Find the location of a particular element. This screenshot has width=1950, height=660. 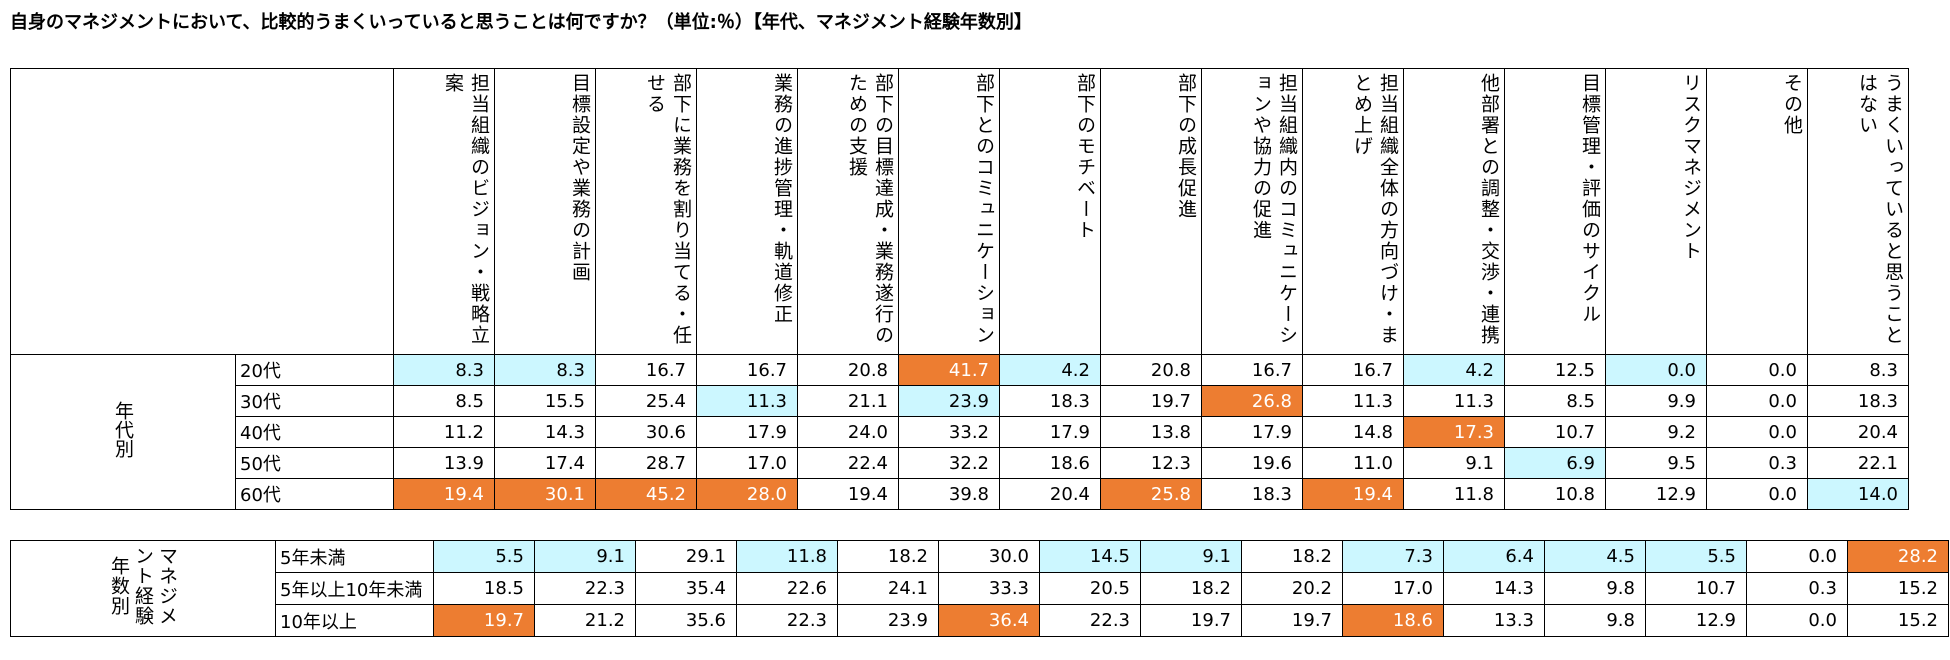

value-cell: 13.3 is located at coordinates (1494, 620).